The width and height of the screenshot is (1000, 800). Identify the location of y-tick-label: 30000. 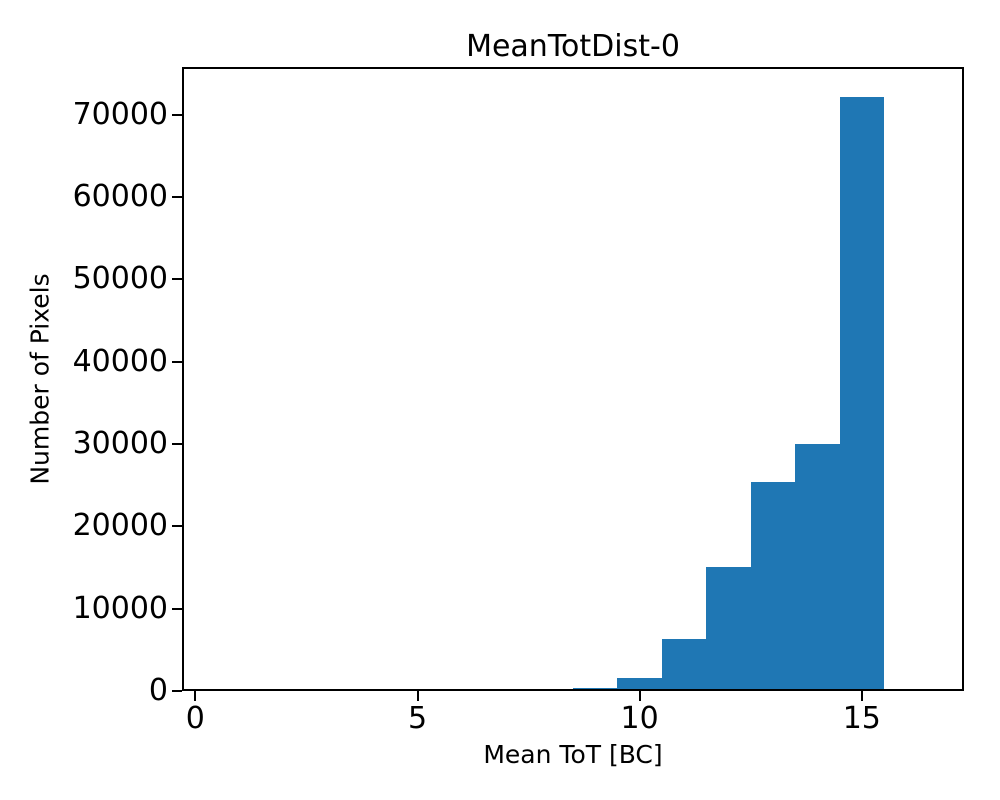
(120, 444).